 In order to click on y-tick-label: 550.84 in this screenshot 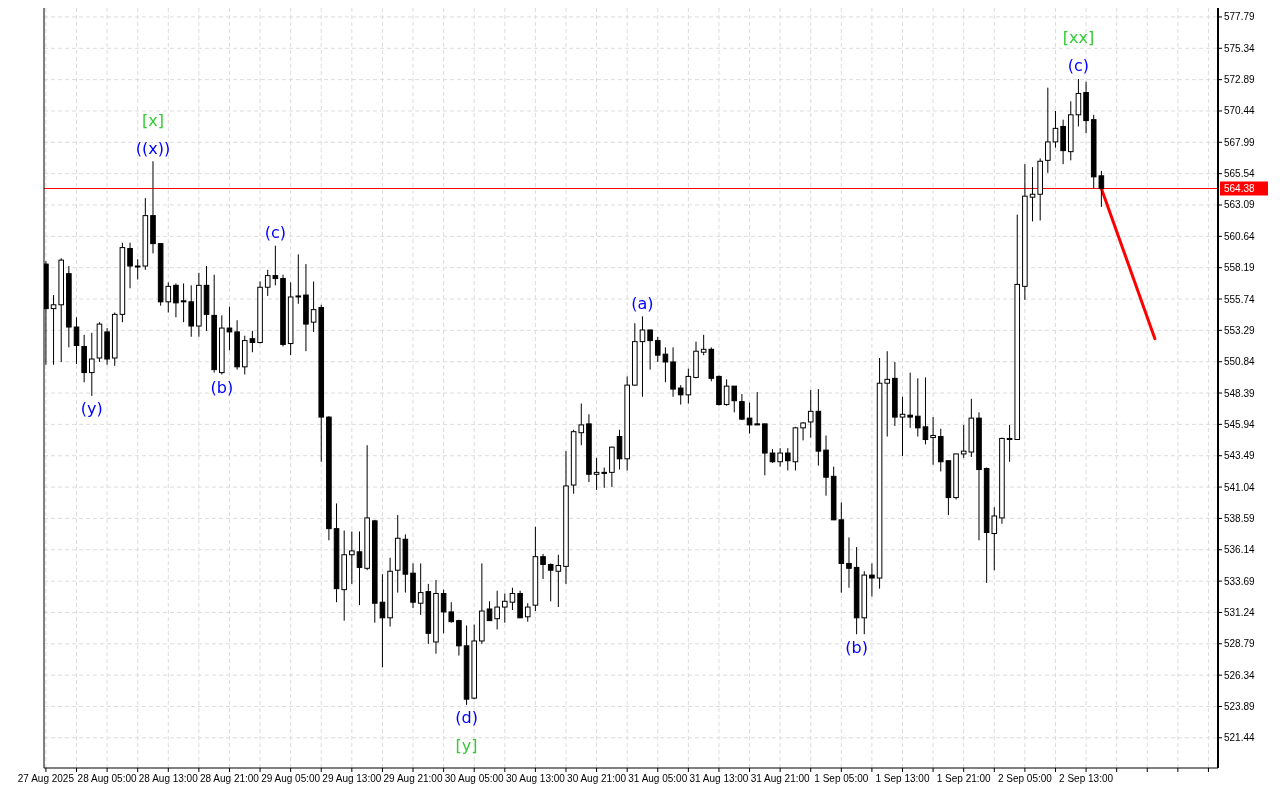, I will do `click(1240, 362)`.